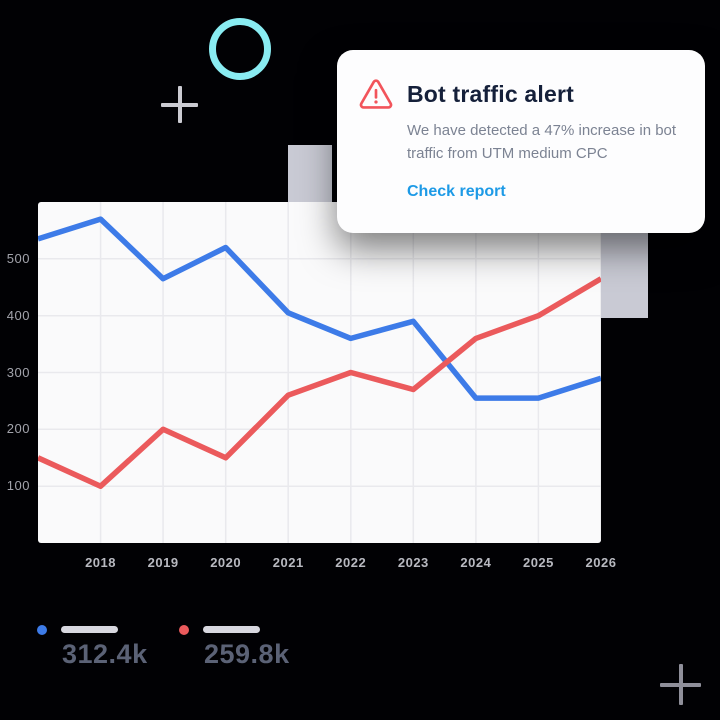 This screenshot has width=720, height=720. I want to click on circle-decoration-icon, so click(240, 49).